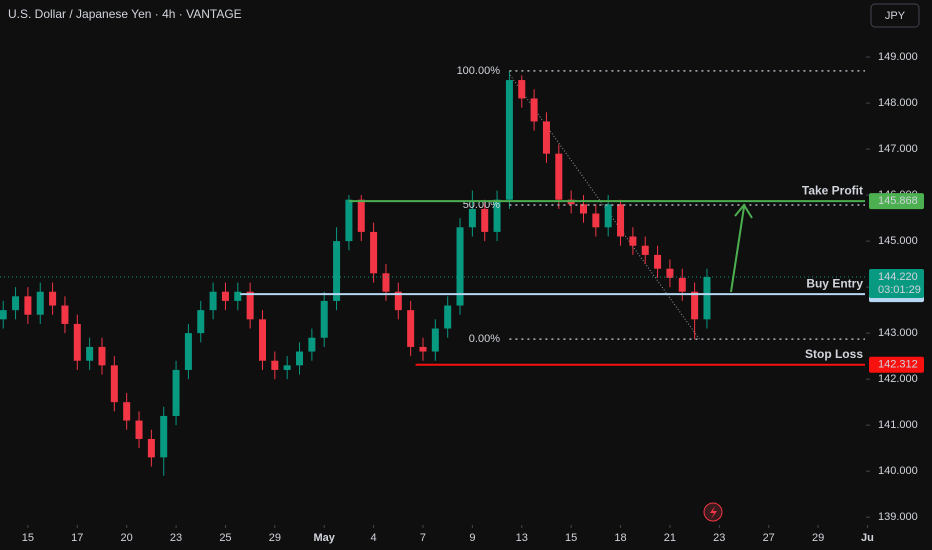 This screenshot has height=550, width=932. I want to click on y-tick-label: 142.000, so click(898, 379).